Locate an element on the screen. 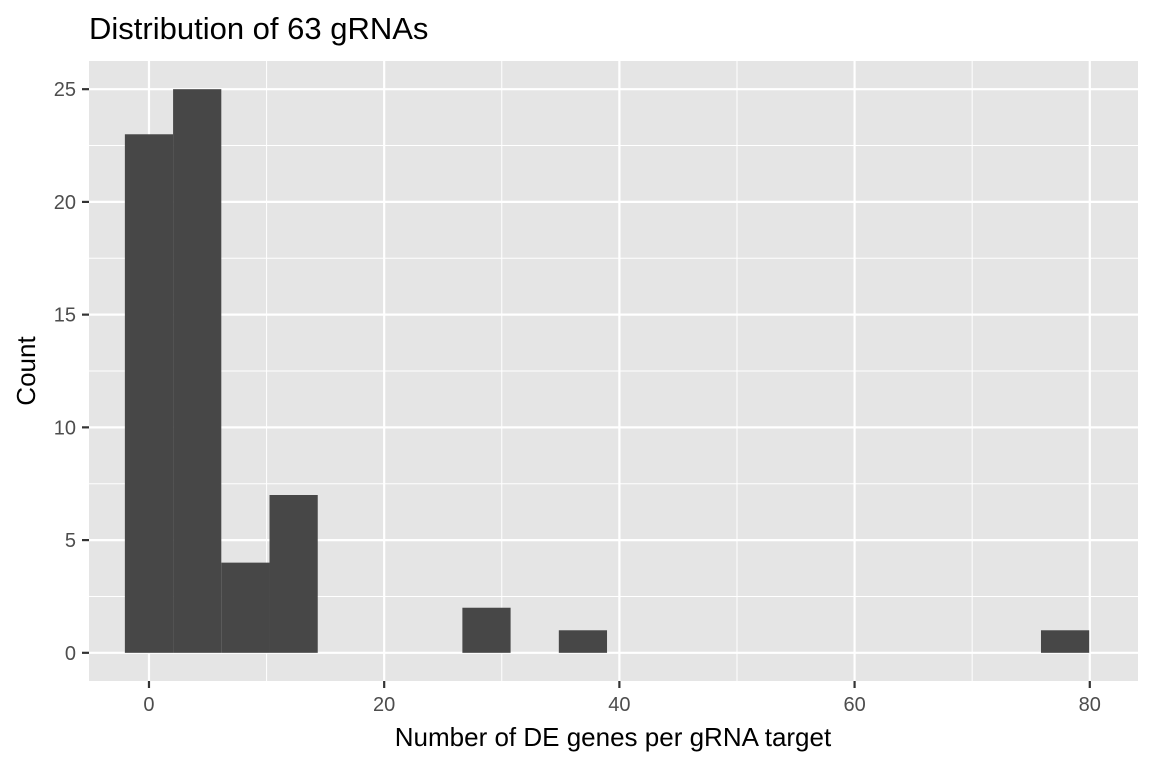 Image resolution: width=1152 pixels, height=768 pixels. y-tick-label: 25 is located at coordinates (65, 90).